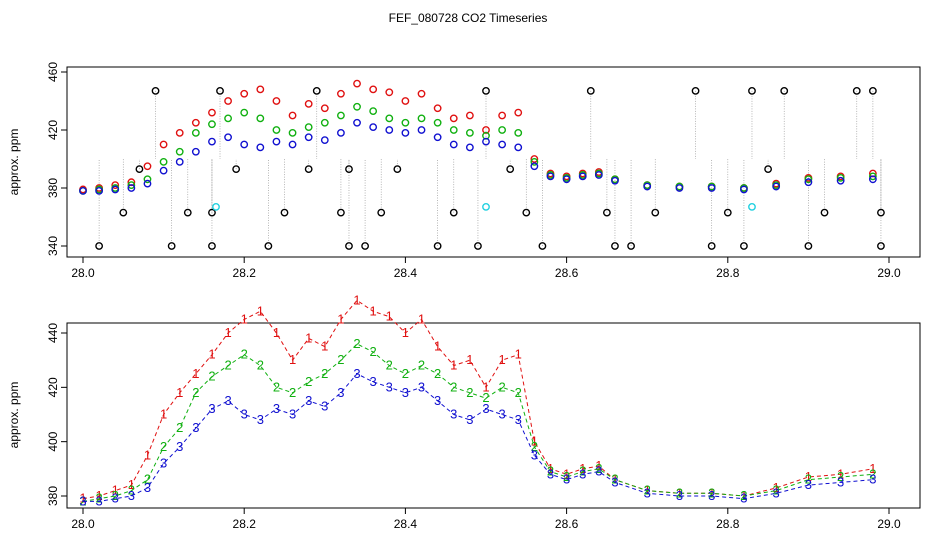 This screenshot has height=545, width=936. I want to click on chart-title: FEF_080728 CO2 Timeseries, so click(468, 18).